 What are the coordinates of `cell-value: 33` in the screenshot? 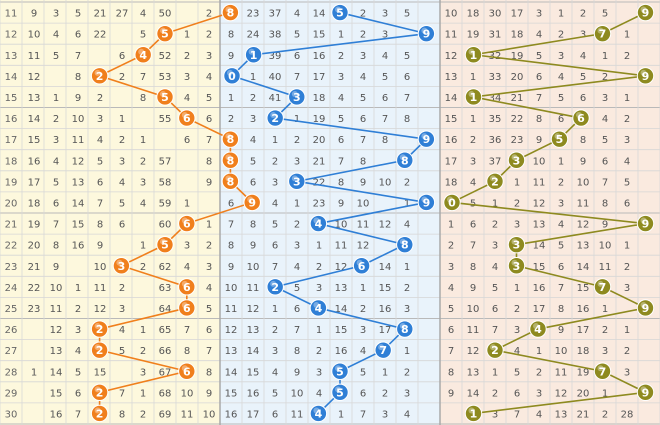 It's located at (495, 77).